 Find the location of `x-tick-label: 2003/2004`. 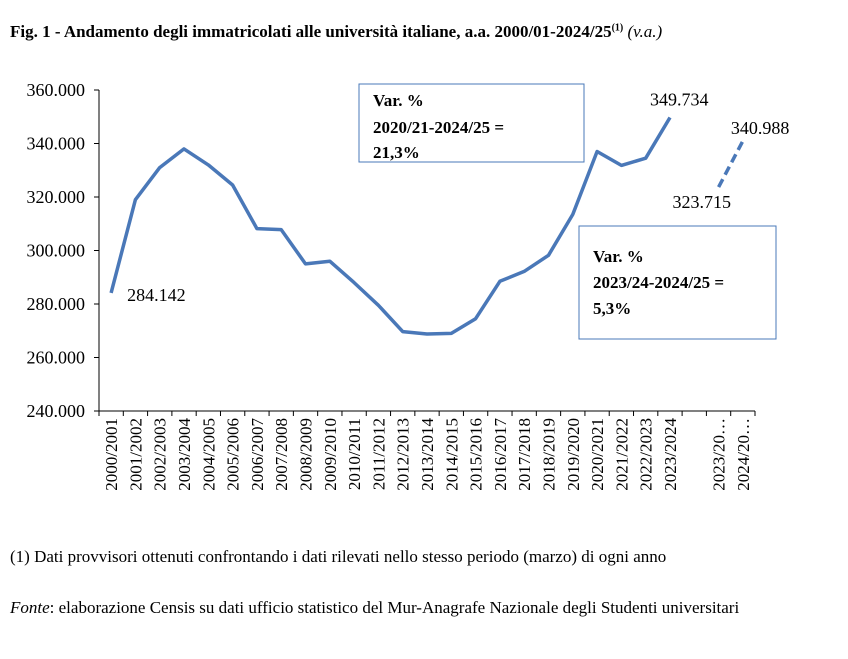

x-tick-label: 2003/2004 is located at coordinates (184, 454).